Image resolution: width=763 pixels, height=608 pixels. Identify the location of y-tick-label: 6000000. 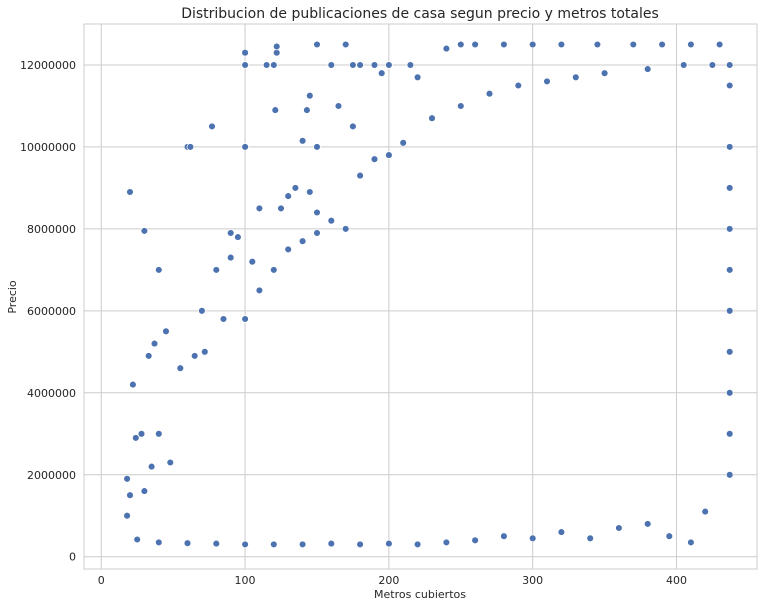
(51, 311).